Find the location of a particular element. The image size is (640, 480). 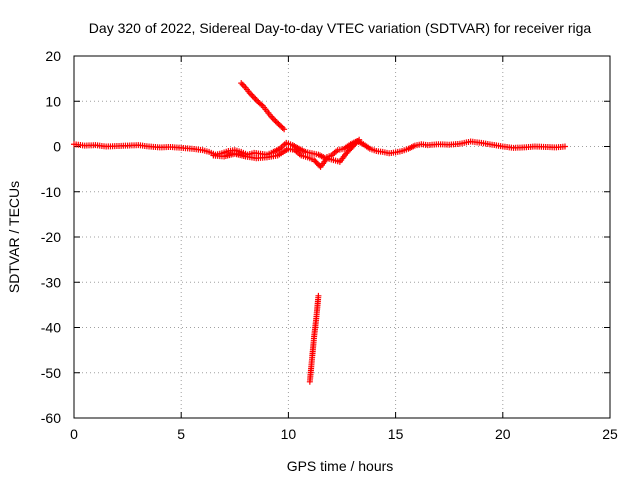

y-tick-label: -60 is located at coordinates (51, 418).